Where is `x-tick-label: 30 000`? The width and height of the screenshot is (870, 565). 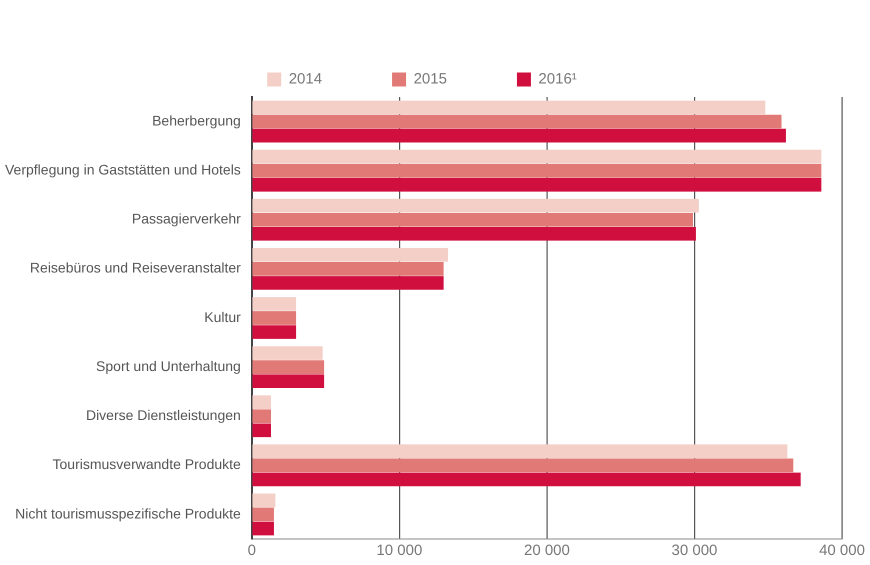 x-tick-label: 30 000 is located at coordinates (695, 551).